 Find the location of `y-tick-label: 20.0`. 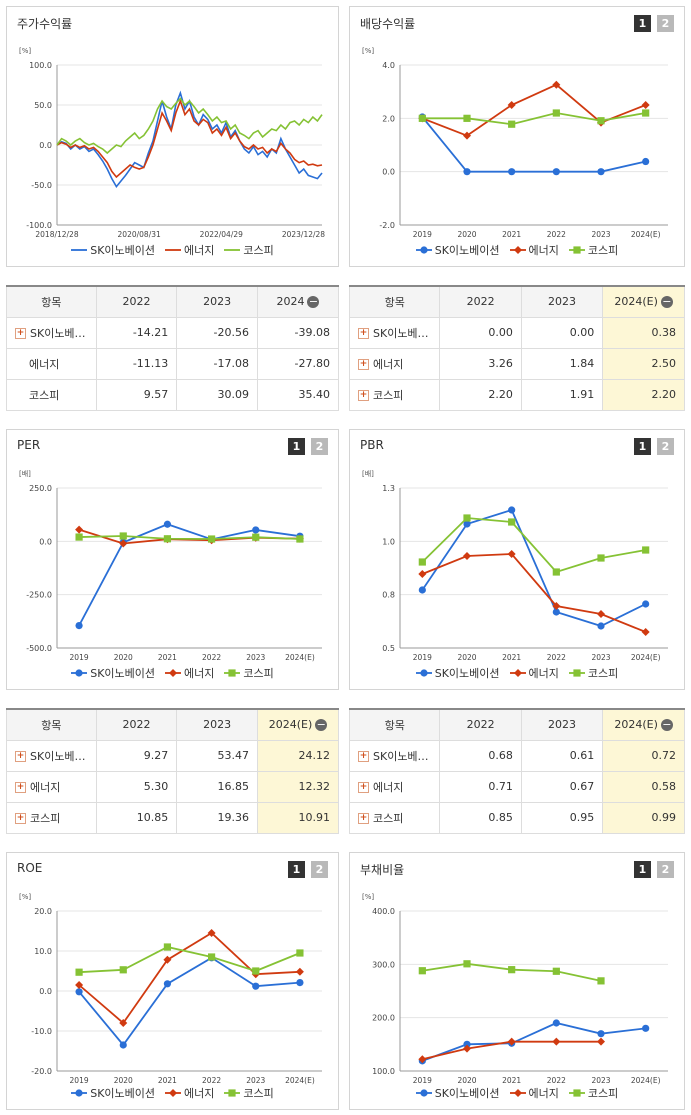

y-tick-label: 20.0 is located at coordinates (43, 911).